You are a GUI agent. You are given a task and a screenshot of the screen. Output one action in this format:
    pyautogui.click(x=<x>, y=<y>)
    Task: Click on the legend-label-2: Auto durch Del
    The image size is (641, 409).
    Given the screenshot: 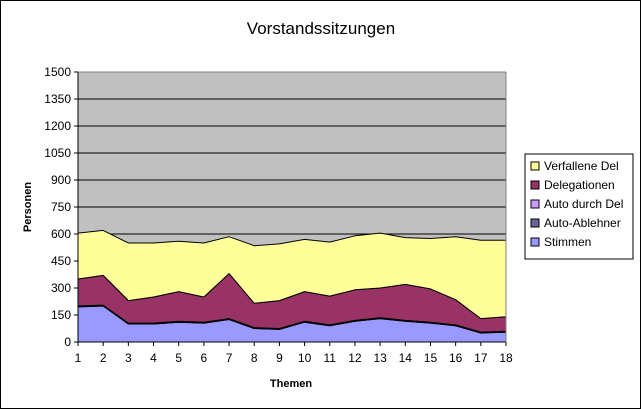 What is the action you would take?
    pyautogui.click(x=583, y=204)
    